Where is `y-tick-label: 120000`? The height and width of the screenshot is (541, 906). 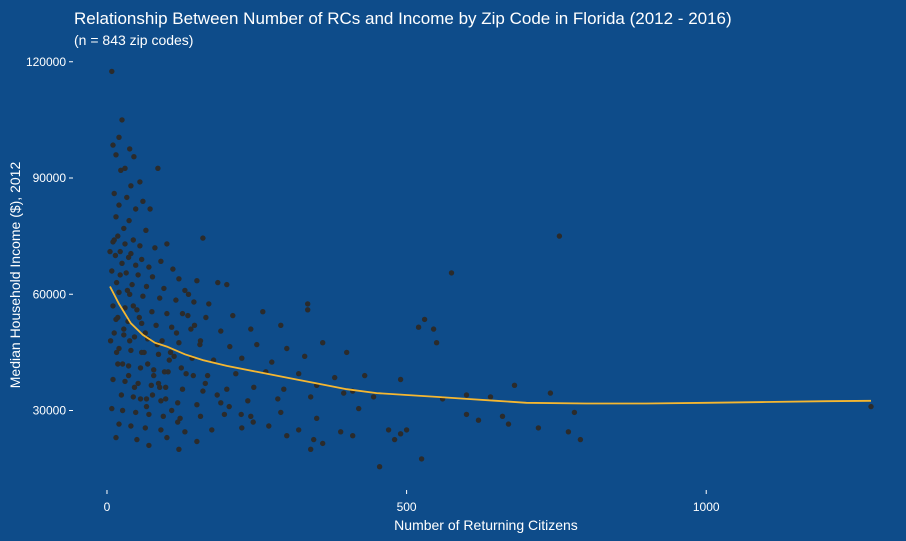
y-tick-label: 120000 is located at coordinates (46, 62).